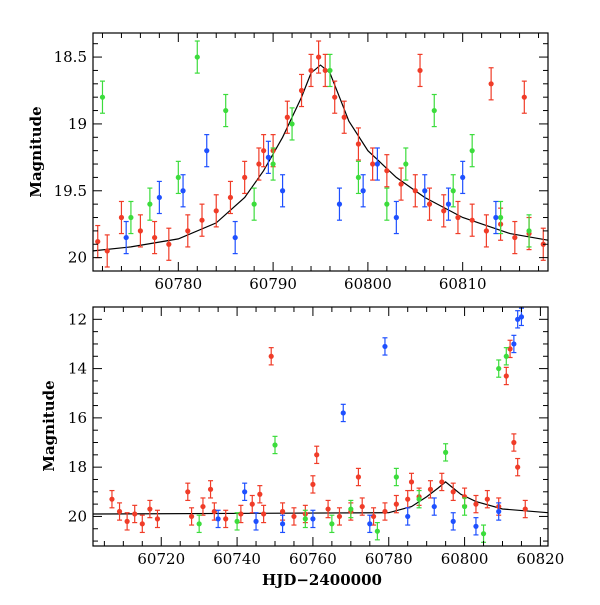 The width and height of the screenshot is (600, 605). I want to click on top-x-tick-label: 60780, so click(178, 284).